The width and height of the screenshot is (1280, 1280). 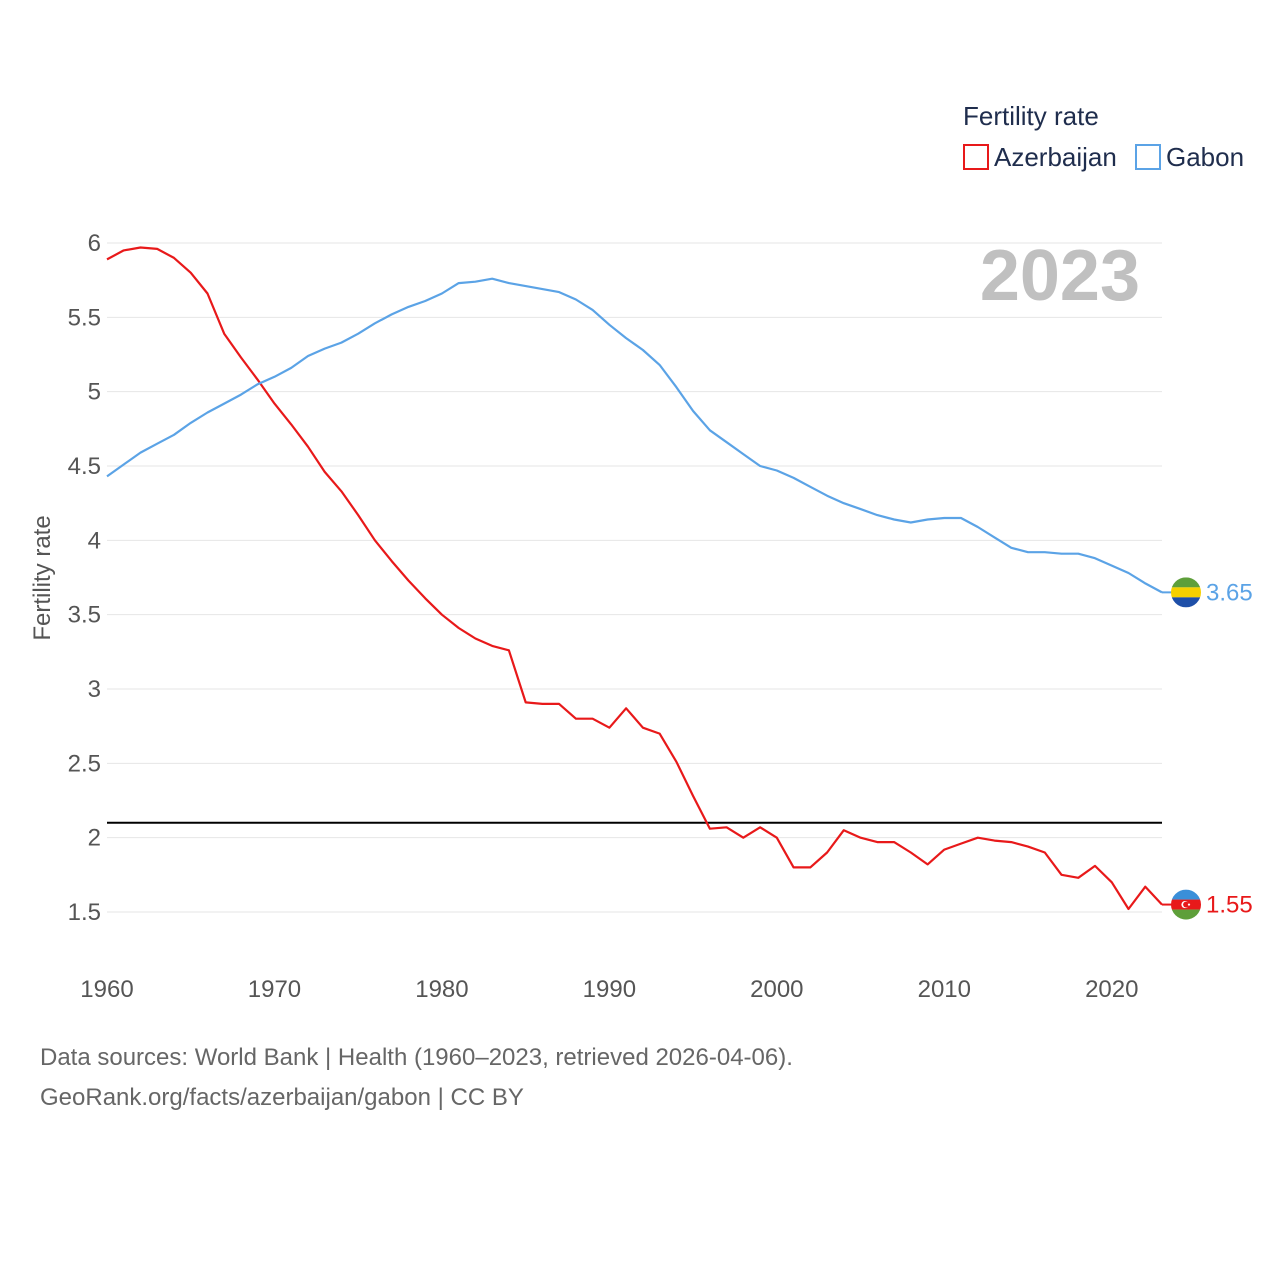 I want to click on y-axis-title: Fertility rate, so click(x=42, y=577).